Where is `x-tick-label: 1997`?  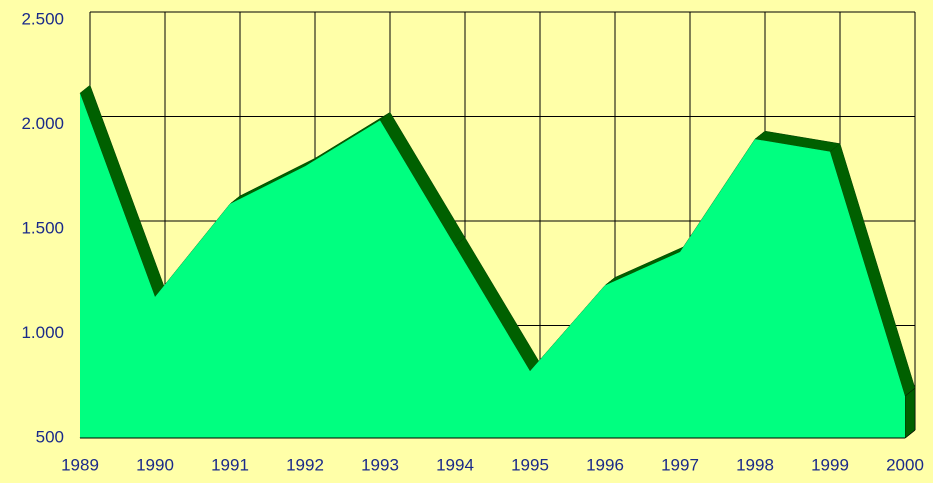
x-tick-label: 1997 is located at coordinates (680, 464).